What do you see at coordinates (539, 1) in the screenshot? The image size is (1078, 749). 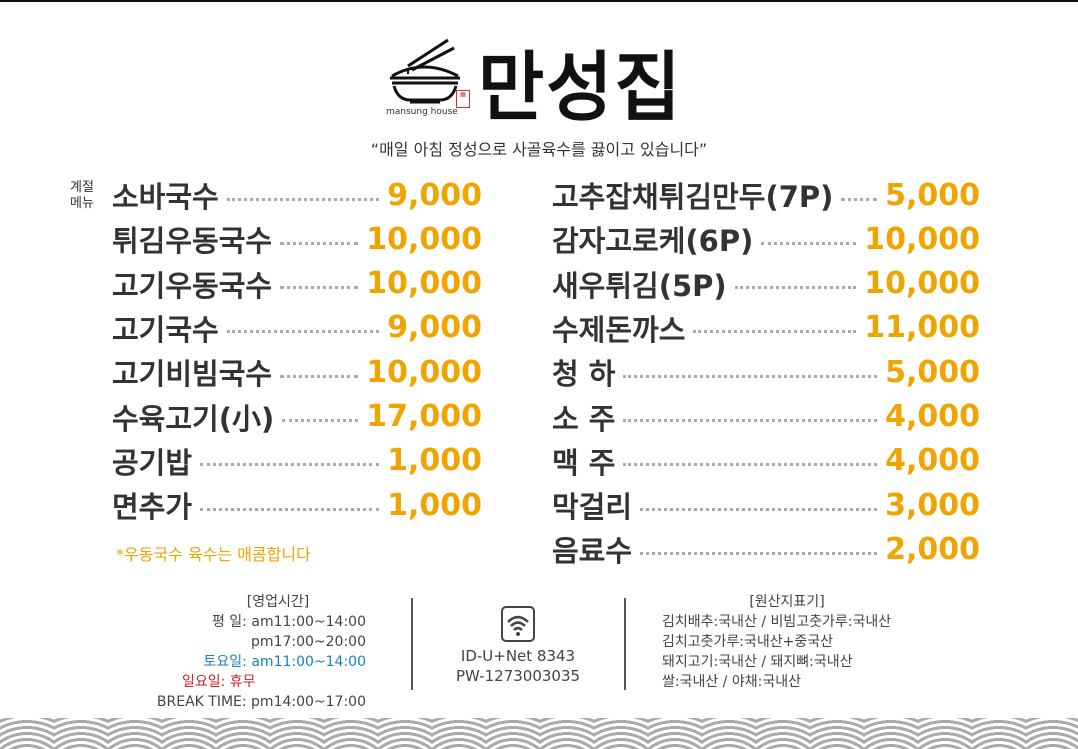 I see `top-border` at bounding box center [539, 1].